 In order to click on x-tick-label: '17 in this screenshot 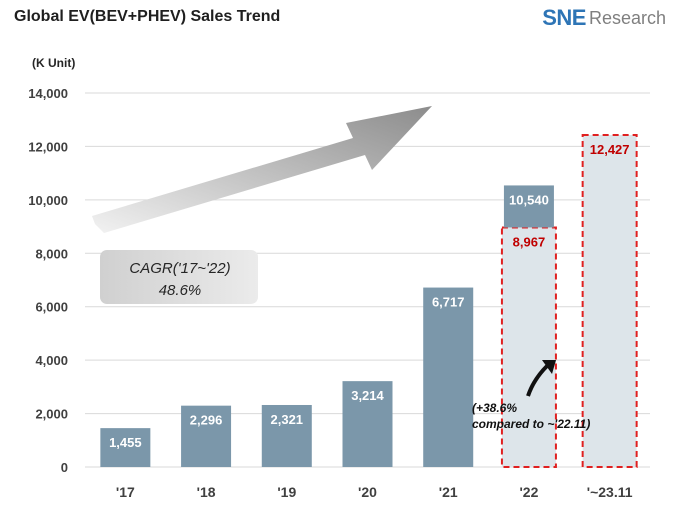, I will do `click(125, 492)`.